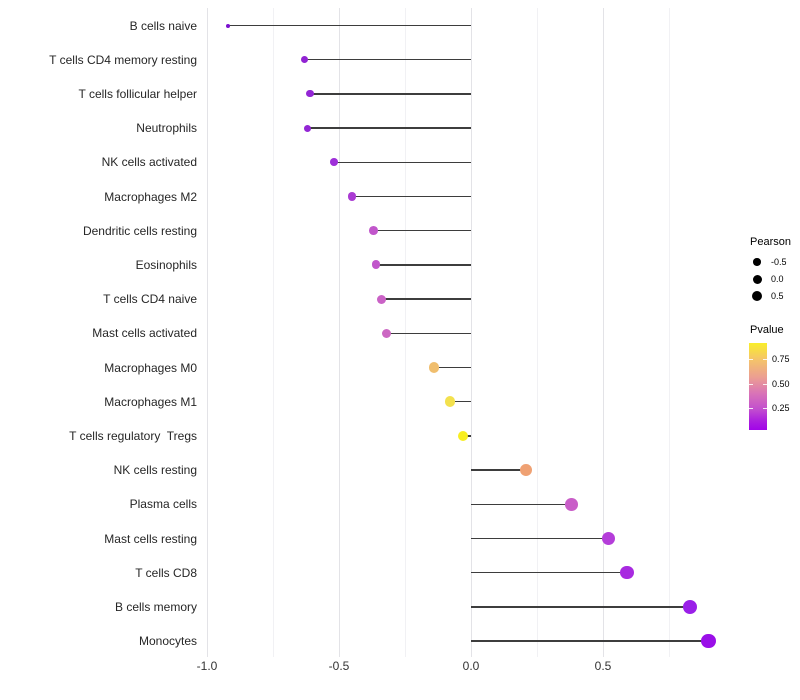  I want to click on legend-size-title: Pearson, so click(770, 242).